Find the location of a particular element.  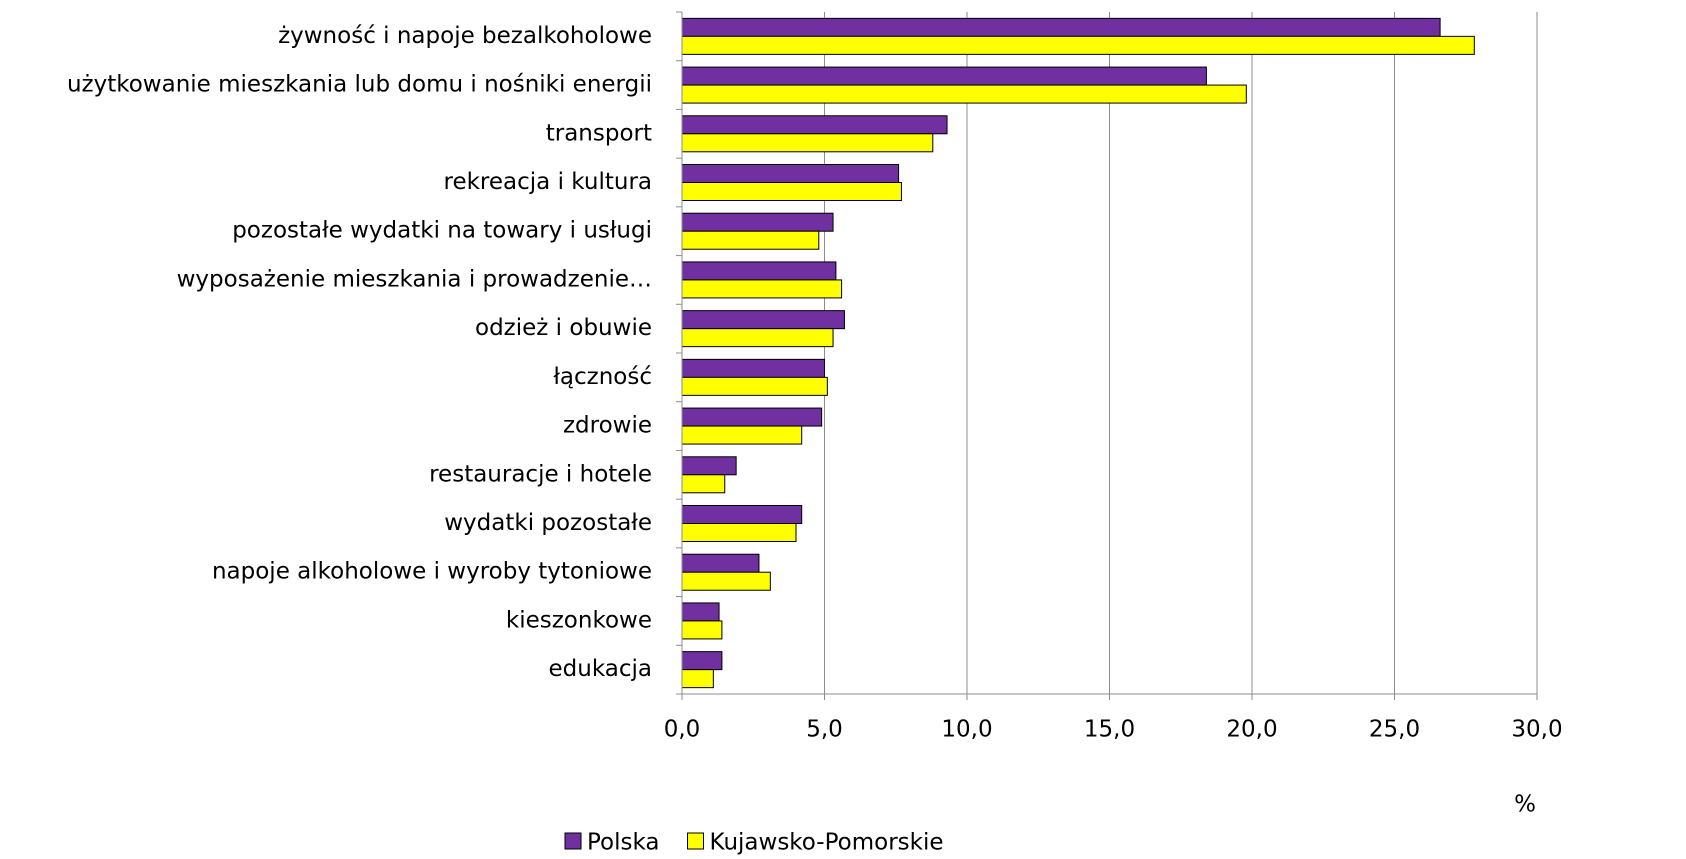

x-tick-label: 30,0 is located at coordinates (1536, 730).